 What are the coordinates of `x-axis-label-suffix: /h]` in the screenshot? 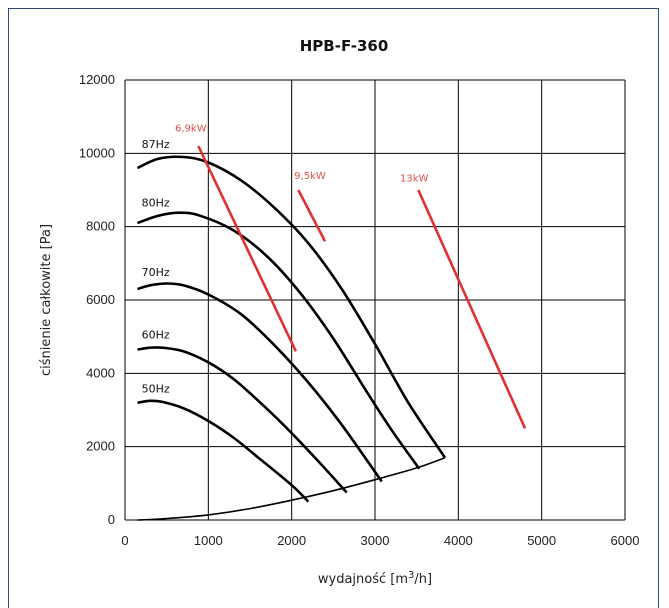 It's located at (423, 579).